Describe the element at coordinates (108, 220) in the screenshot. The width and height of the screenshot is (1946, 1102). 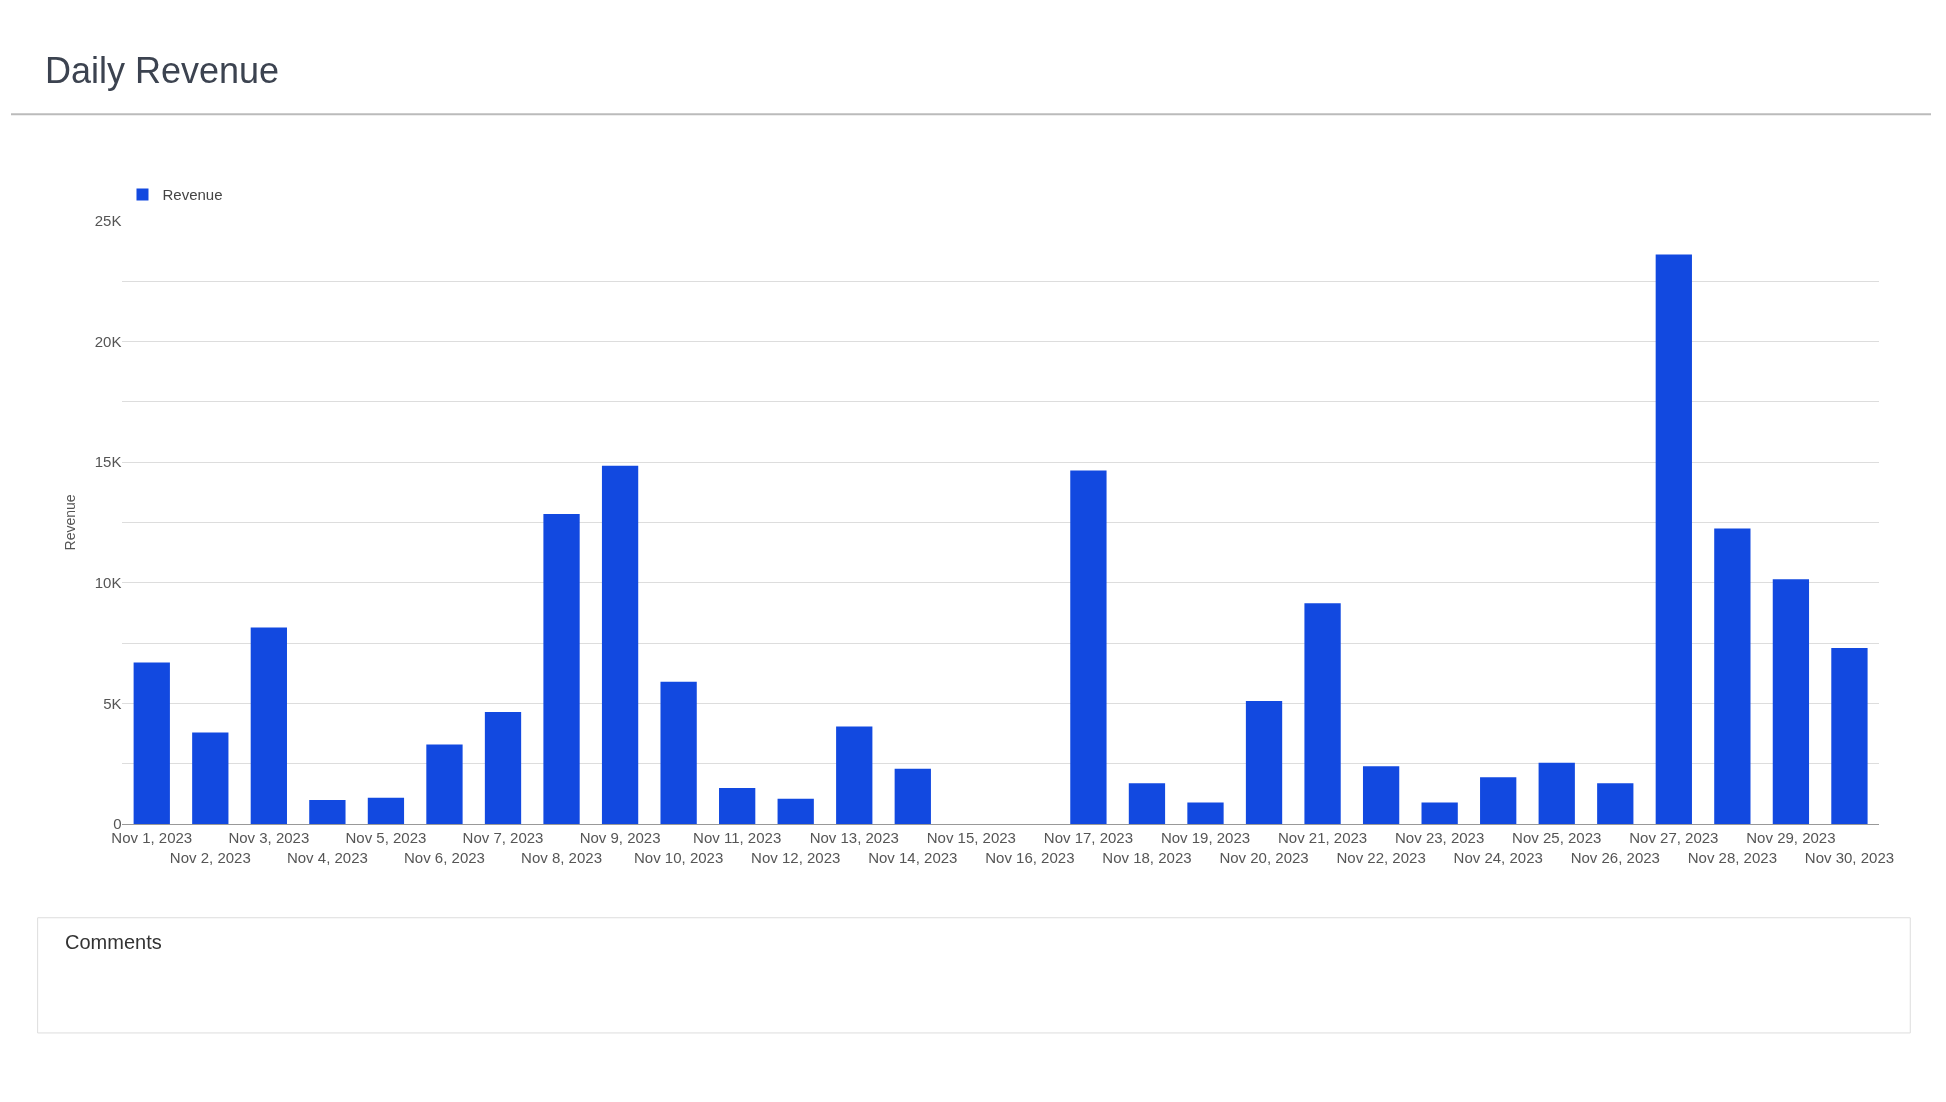
I see `y-tick-label: 25K` at that location.